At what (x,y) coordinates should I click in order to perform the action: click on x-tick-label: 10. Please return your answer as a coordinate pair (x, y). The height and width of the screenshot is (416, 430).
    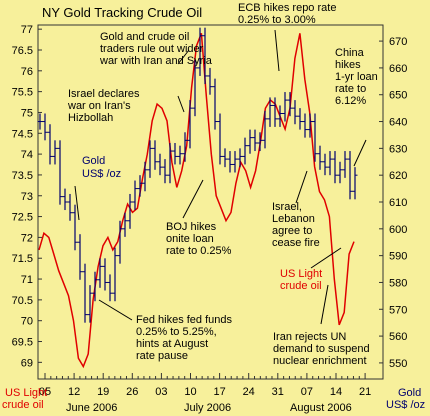
    Looking at the image, I should click on (190, 392).